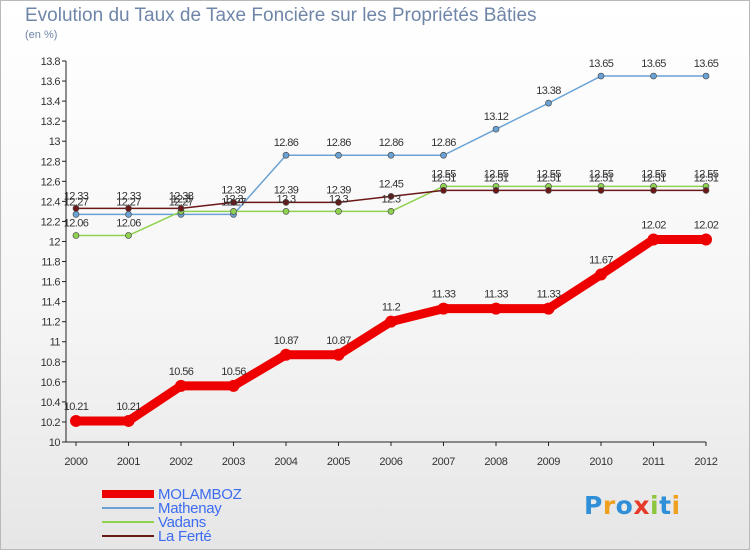  I want to click on y-tick-label: 13.4, so click(51, 102).